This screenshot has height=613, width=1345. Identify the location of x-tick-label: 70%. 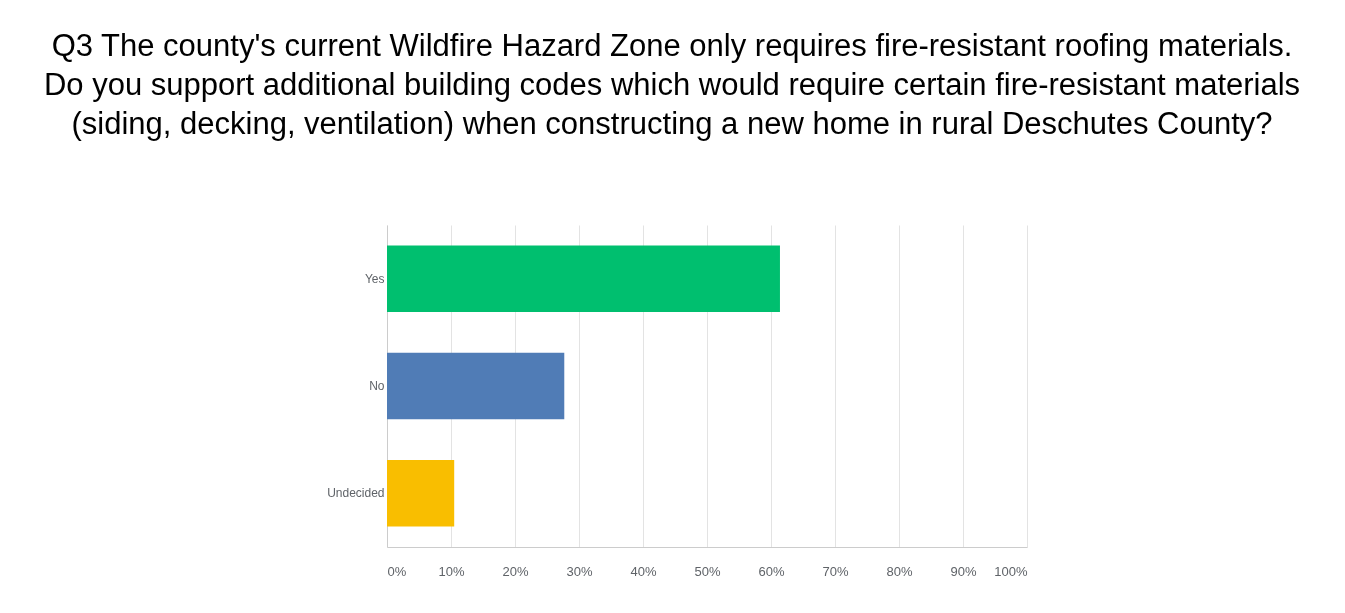
(835, 571).